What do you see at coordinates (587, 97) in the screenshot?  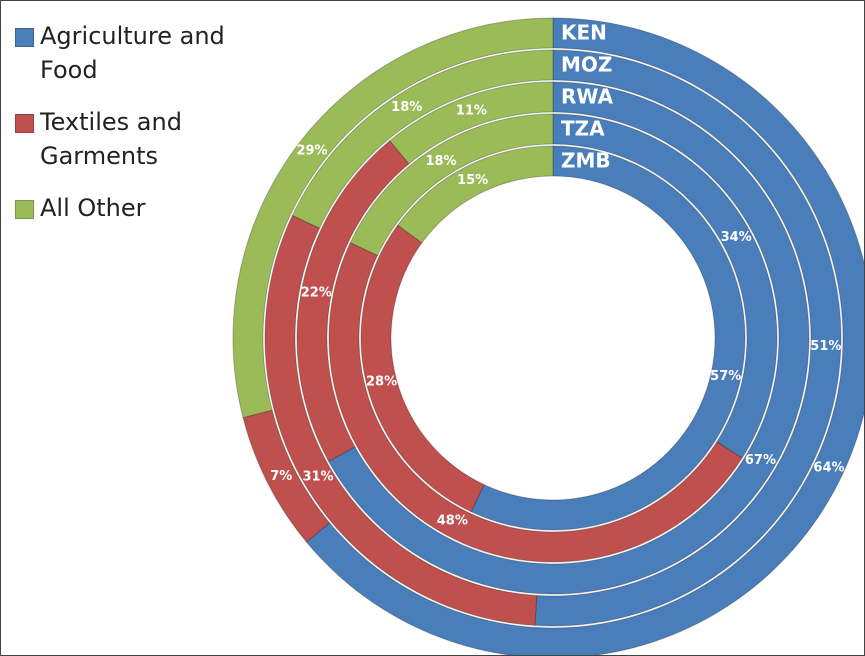 I see `ring-label: RWA` at bounding box center [587, 97].